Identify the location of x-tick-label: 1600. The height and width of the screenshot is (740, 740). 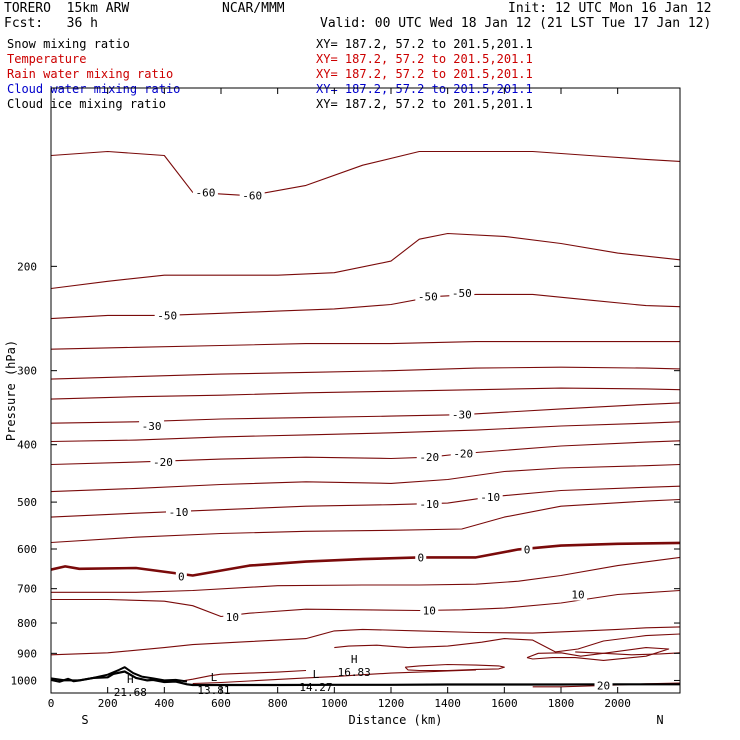
(504, 703).